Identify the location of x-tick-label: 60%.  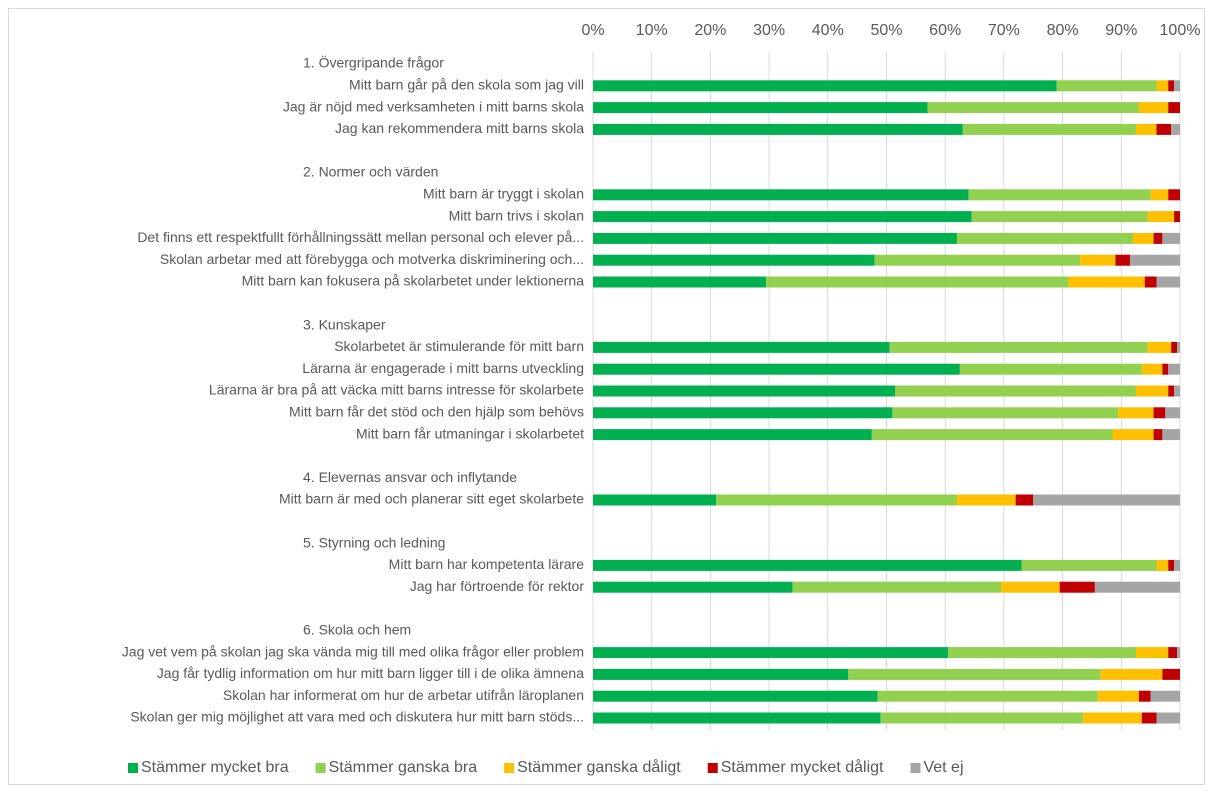
(945, 30).